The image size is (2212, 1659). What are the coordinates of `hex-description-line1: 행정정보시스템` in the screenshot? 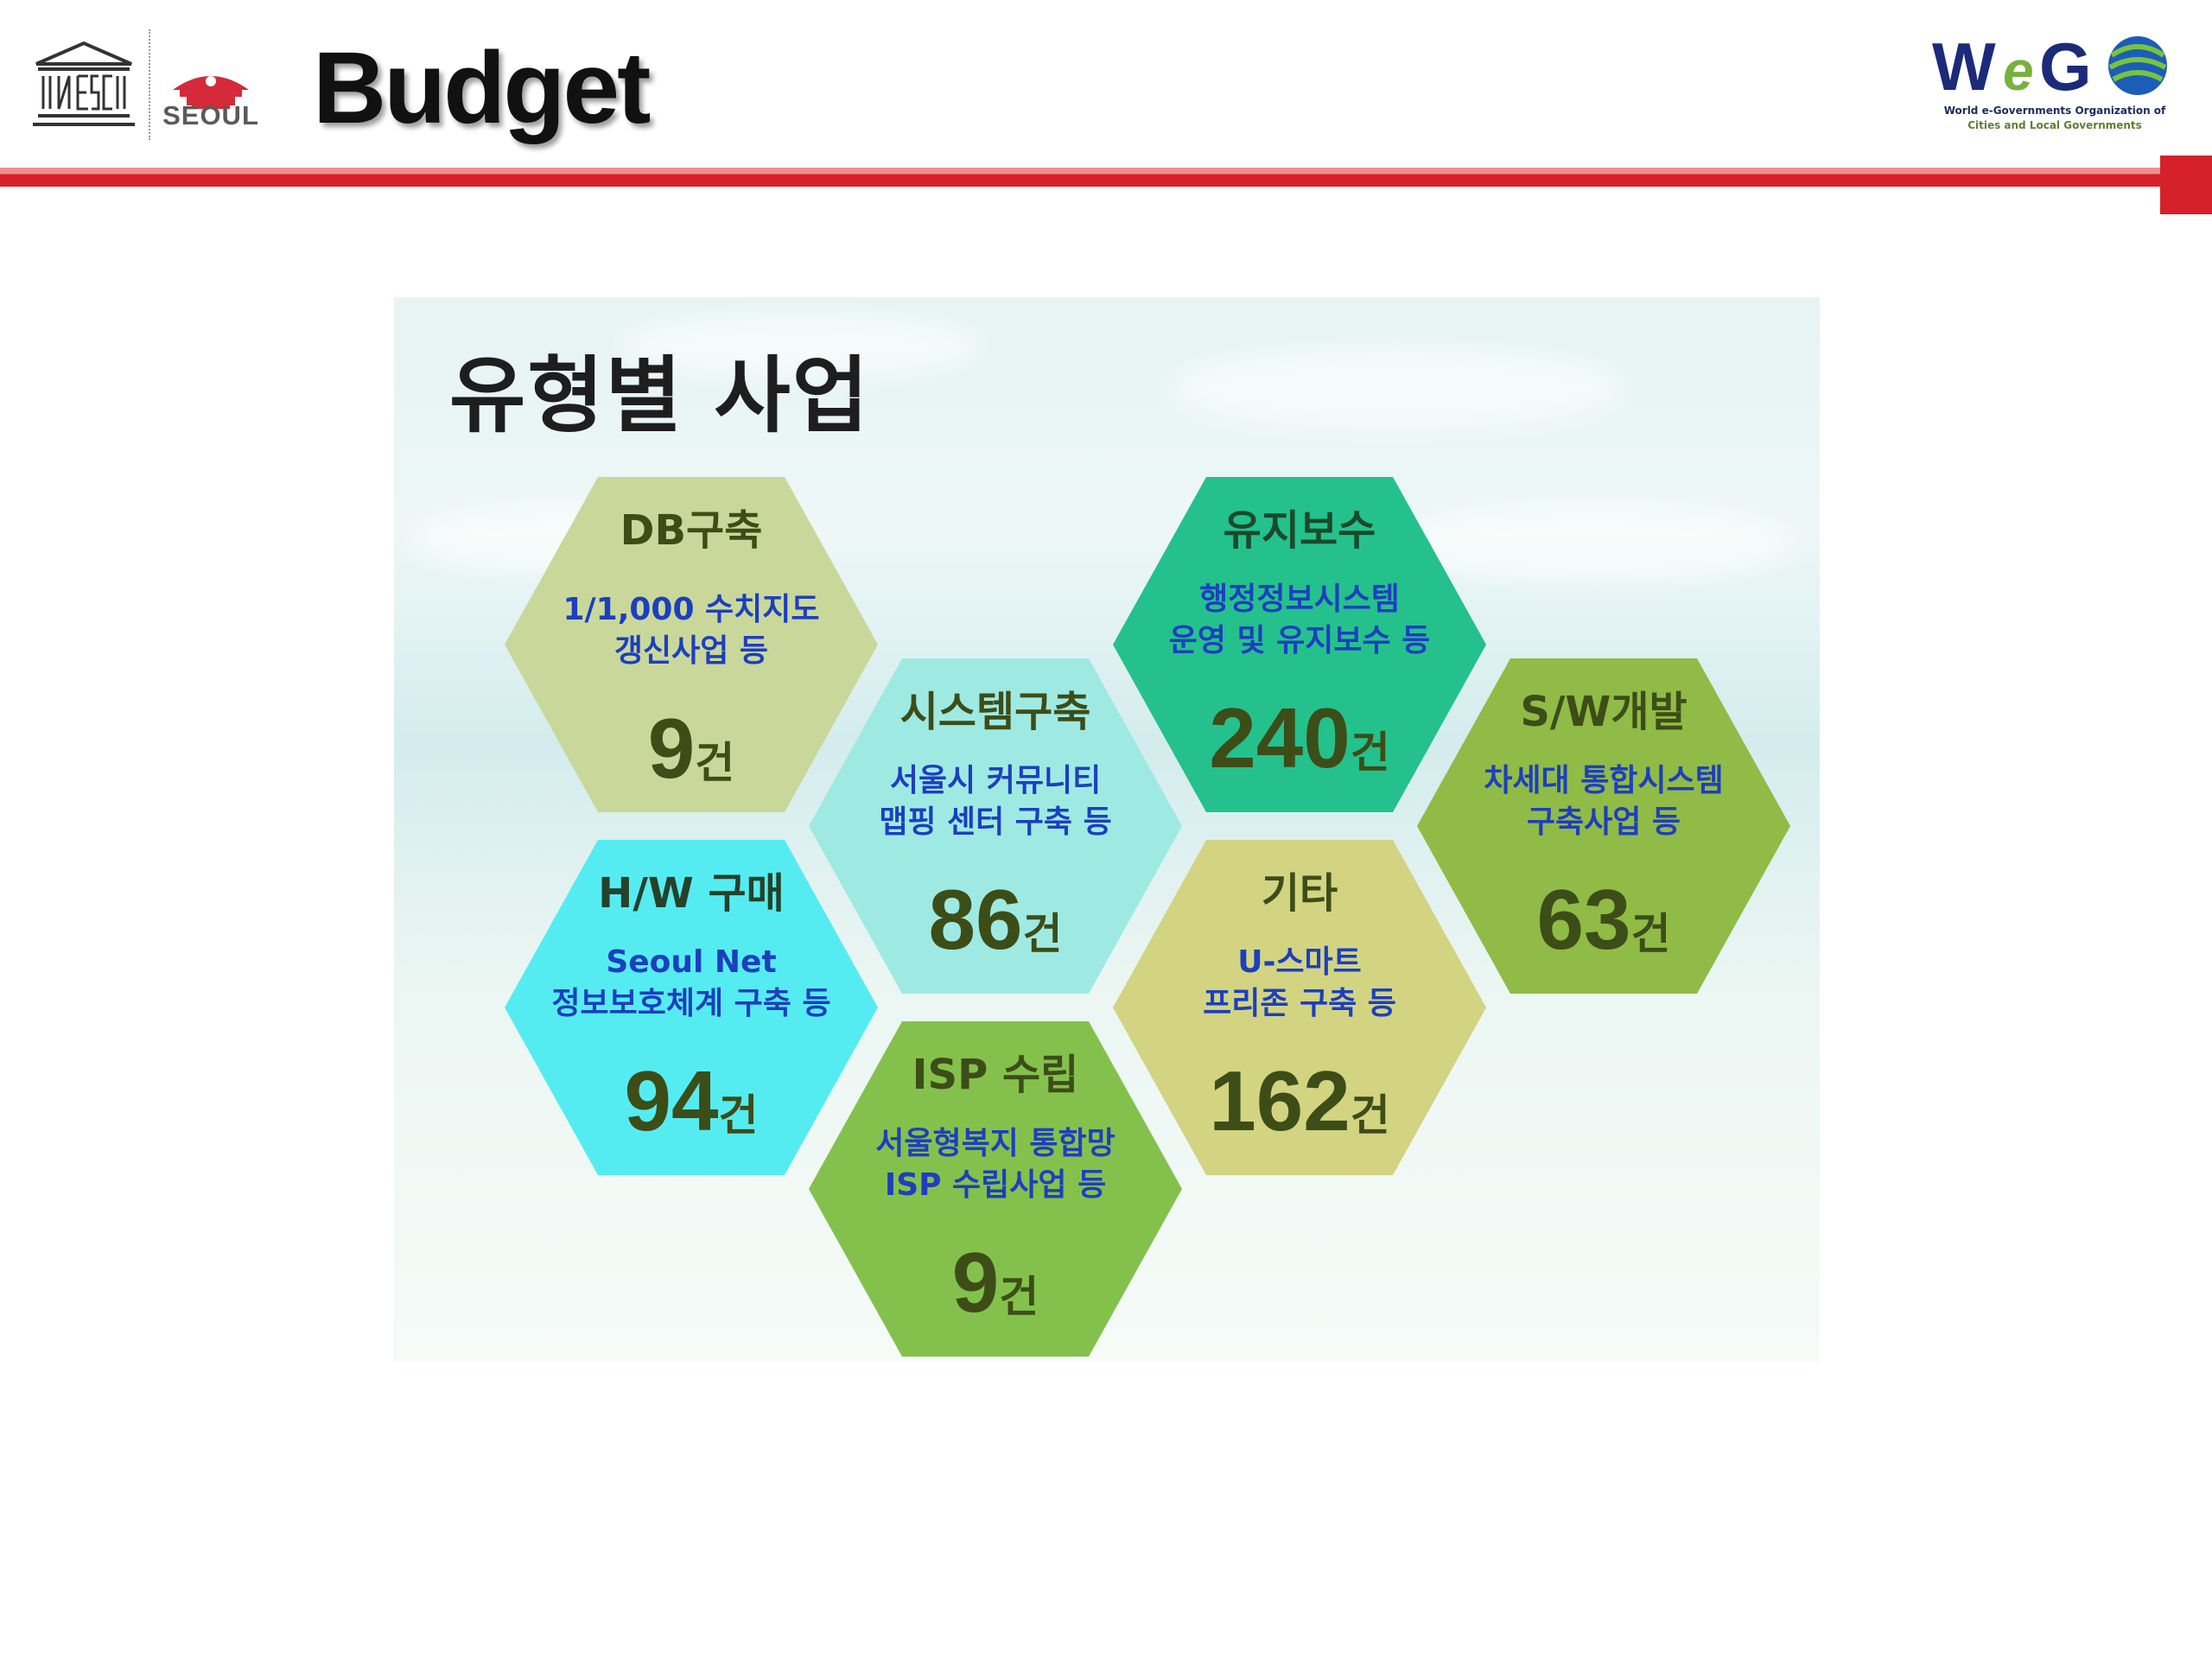 It's located at (1299, 599).